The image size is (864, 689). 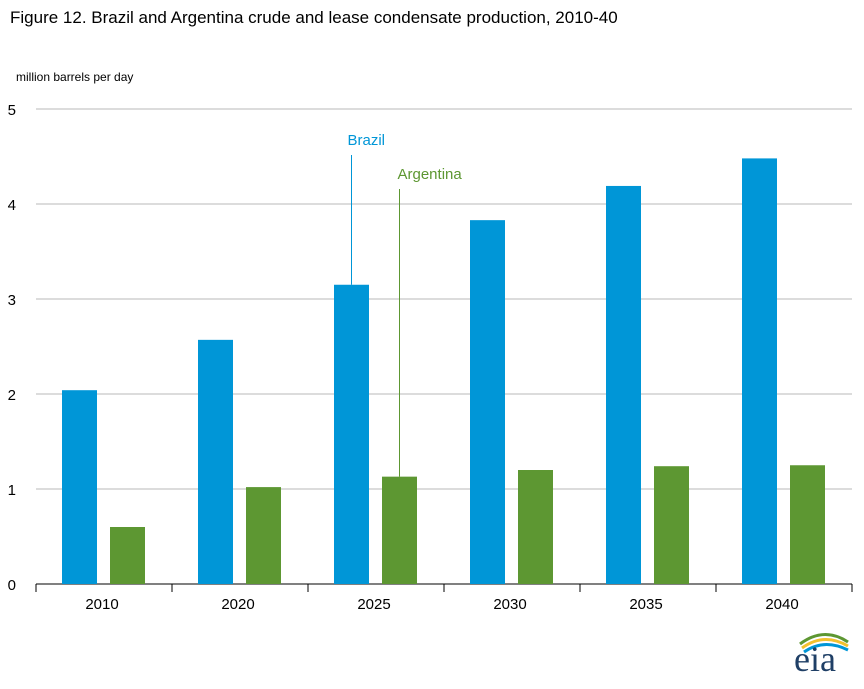 I want to click on x-tick-label: 2025, so click(x=373, y=604).